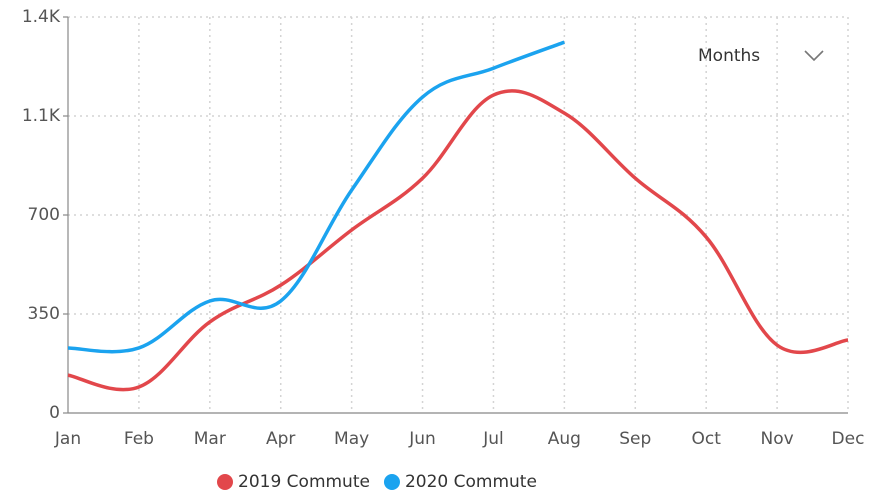 This screenshot has width=871, height=498. I want to click on x-tick-label: May, so click(351, 439).